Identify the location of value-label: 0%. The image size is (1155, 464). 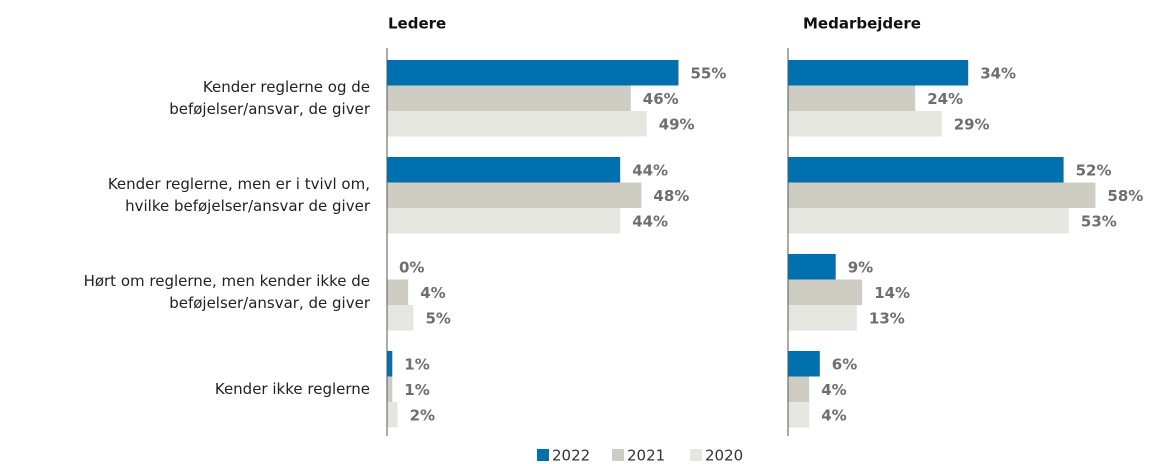
(411, 267).